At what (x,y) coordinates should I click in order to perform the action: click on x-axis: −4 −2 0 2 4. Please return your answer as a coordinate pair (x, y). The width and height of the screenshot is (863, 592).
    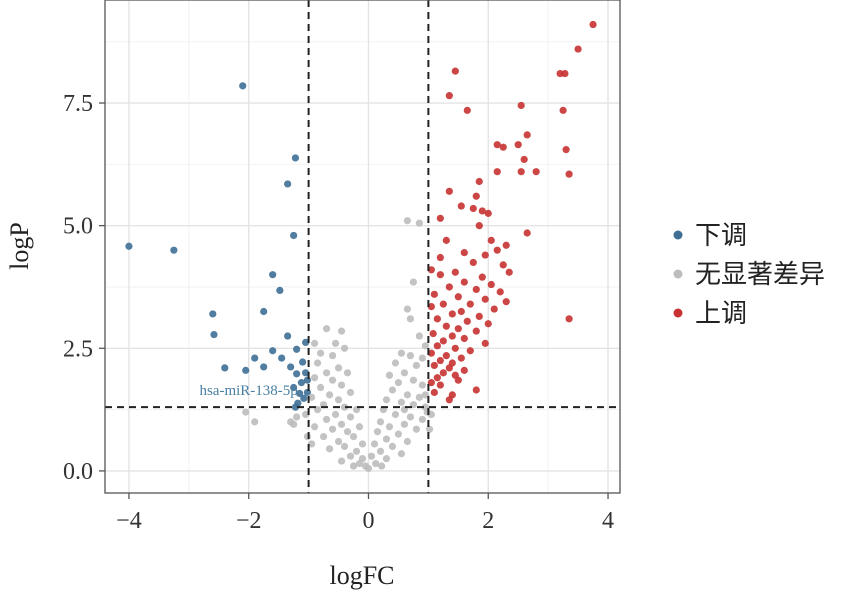
    Looking at the image, I should click on (365, 513).